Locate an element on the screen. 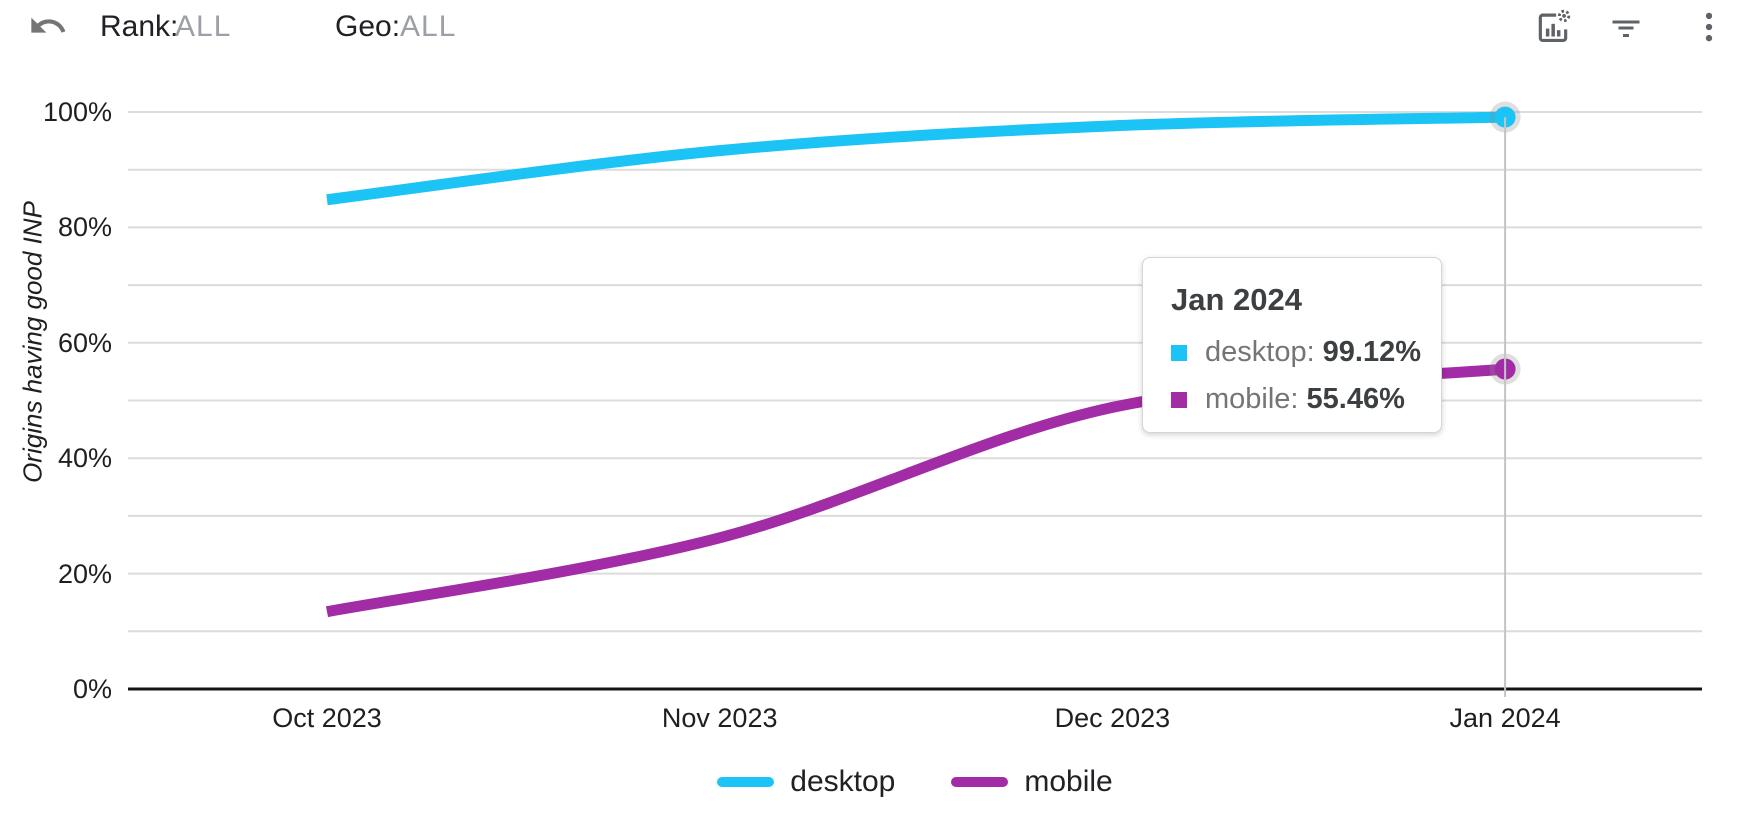 This screenshot has width=1752, height=826. y-tick-label: 0% is located at coordinates (92, 689).